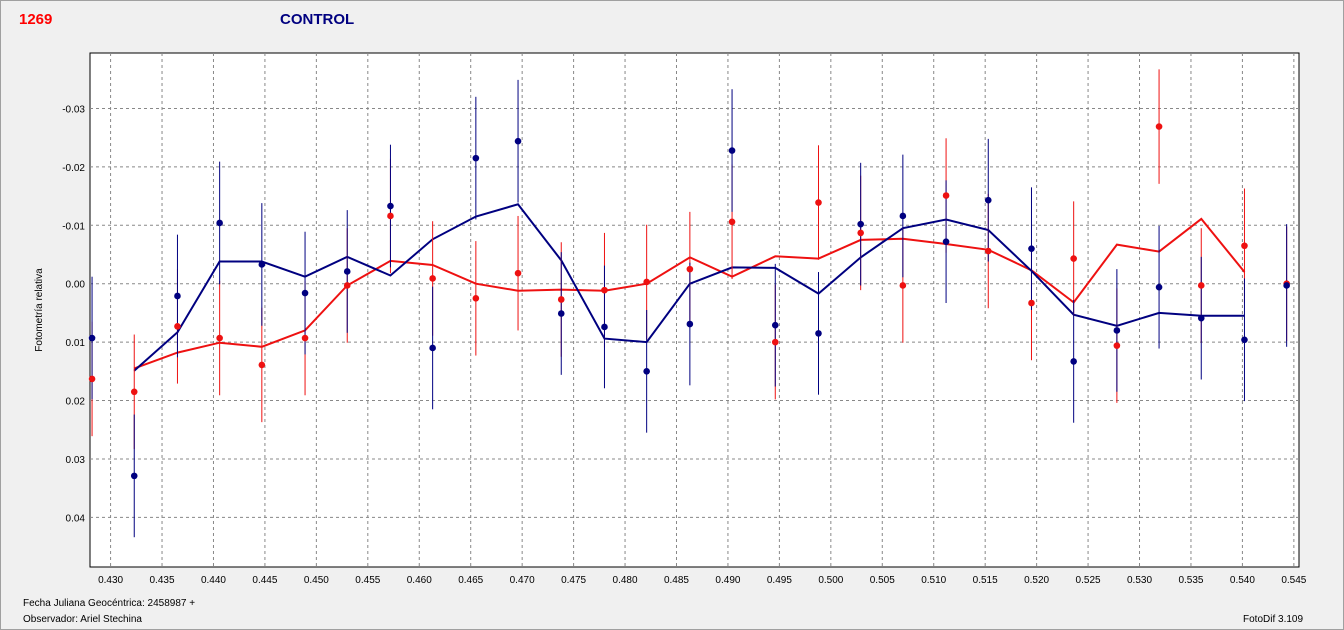 The width and height of the screenshot is (1344, 630). What do you see at coordinates (625, 580) in the screenshot?
I see `x-tick-label: 0.480` at bounding box center [625, 580].